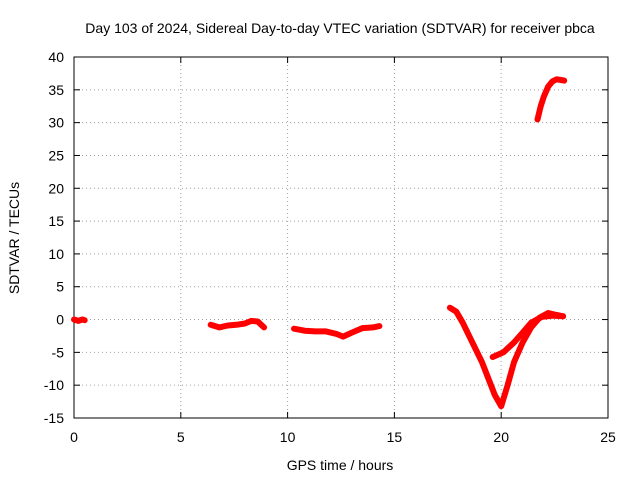  What do you see at coordinates (288, 437) in the screenshot?
I see `x-tick-label: 10` at bounding box center [288, 437].